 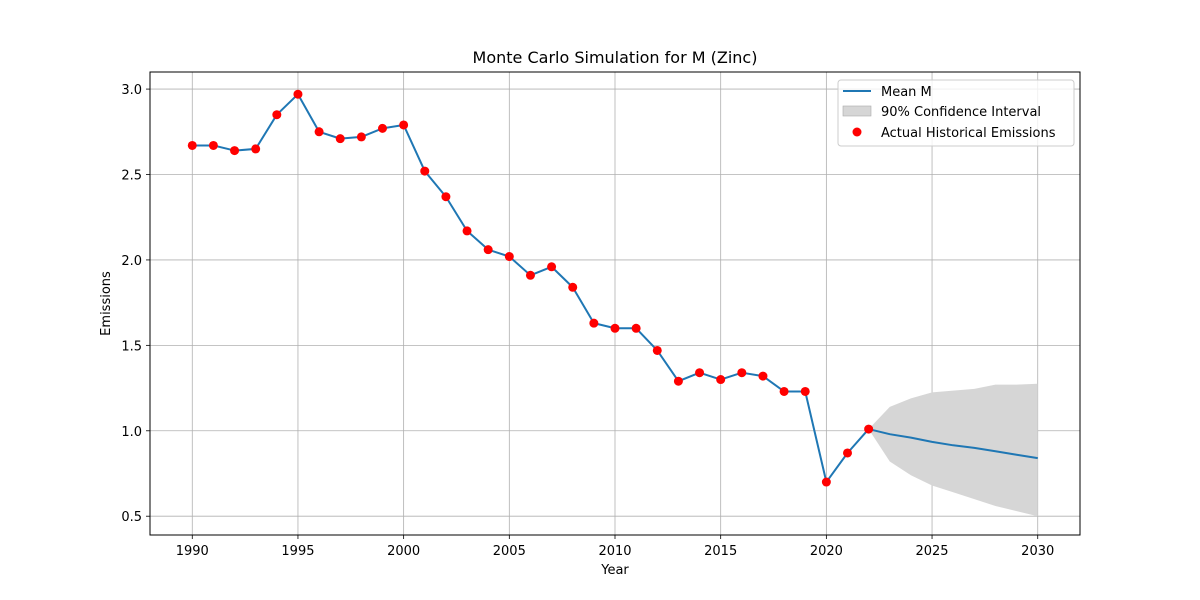 I want to click on y-tick-label: 2.0, so click(x=131, y=261).